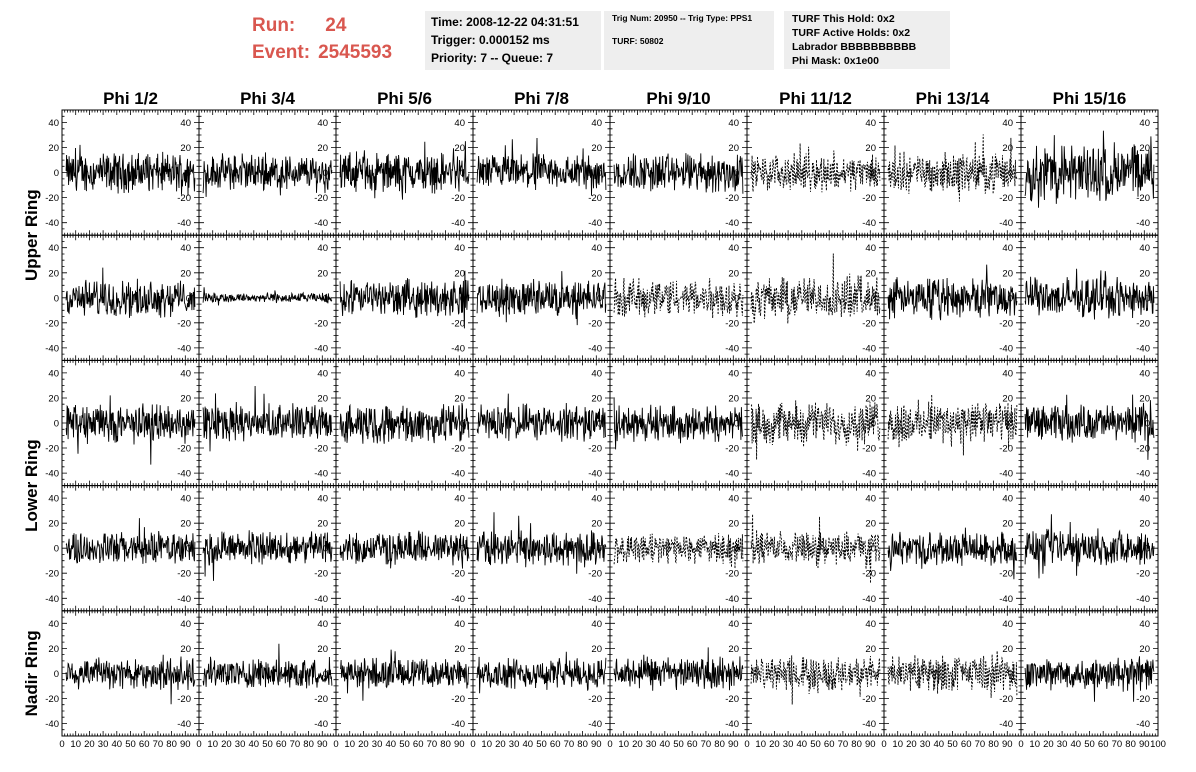 The width and height of the screenshot is (1196, 772). I want to click on column-title: Phi 11/12, so click(815, 98).